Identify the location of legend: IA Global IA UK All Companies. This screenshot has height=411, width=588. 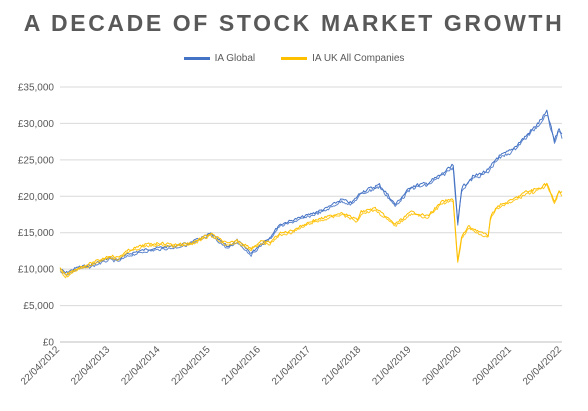
(294, 58).